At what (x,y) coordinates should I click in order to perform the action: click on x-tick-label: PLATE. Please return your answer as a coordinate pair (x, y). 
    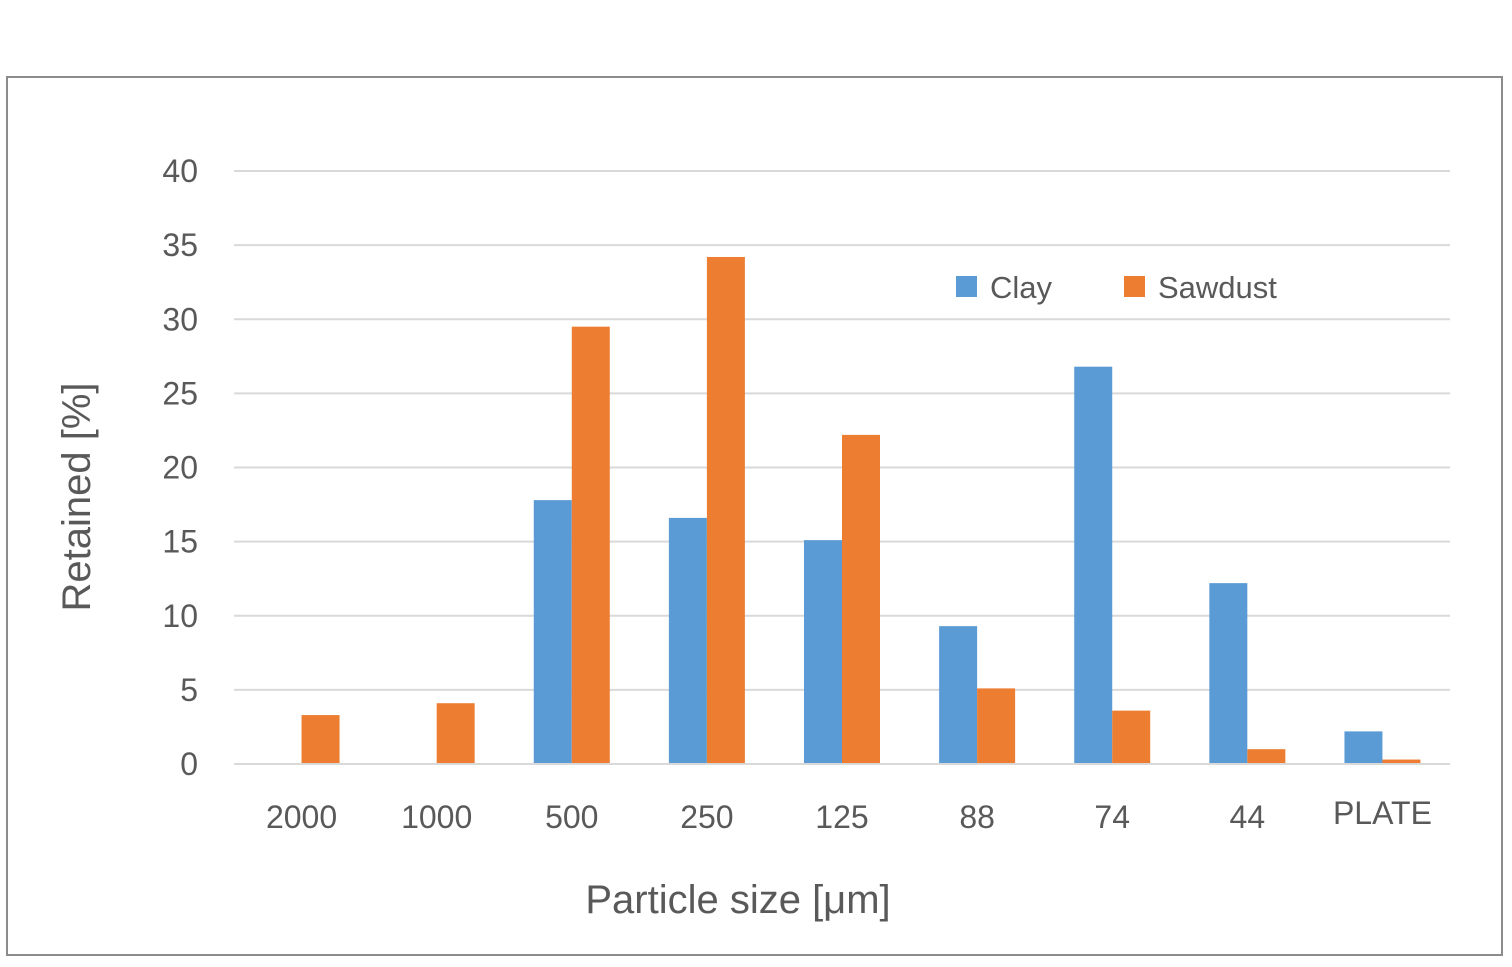
    Looking at the image, I should click on (1382, 813).